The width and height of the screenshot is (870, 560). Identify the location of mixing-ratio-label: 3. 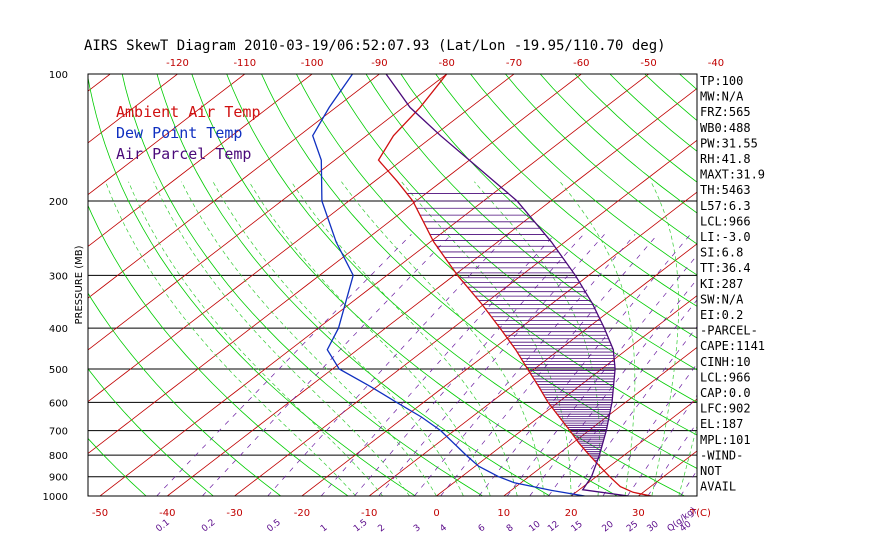
(417, 528).